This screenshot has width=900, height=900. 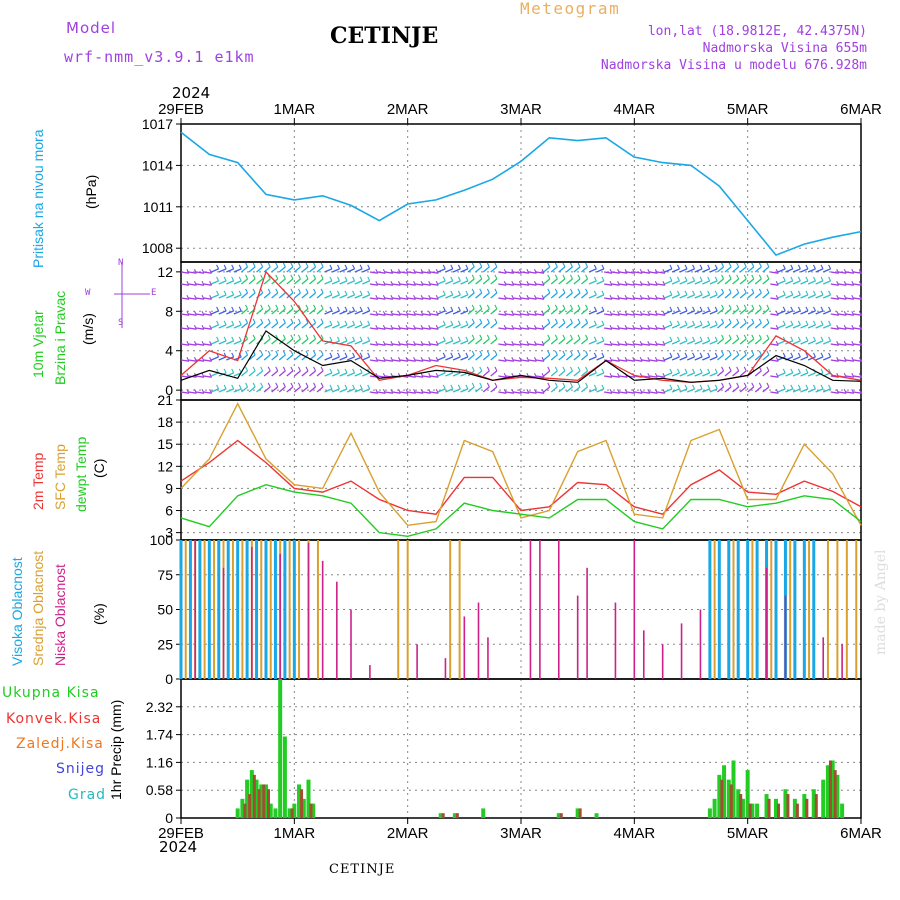 What do you see at coordinates (51, 693) in the screenshot?
I see `legend-total-rain: Ukupna Kisa` at bounding box center [51, 693].